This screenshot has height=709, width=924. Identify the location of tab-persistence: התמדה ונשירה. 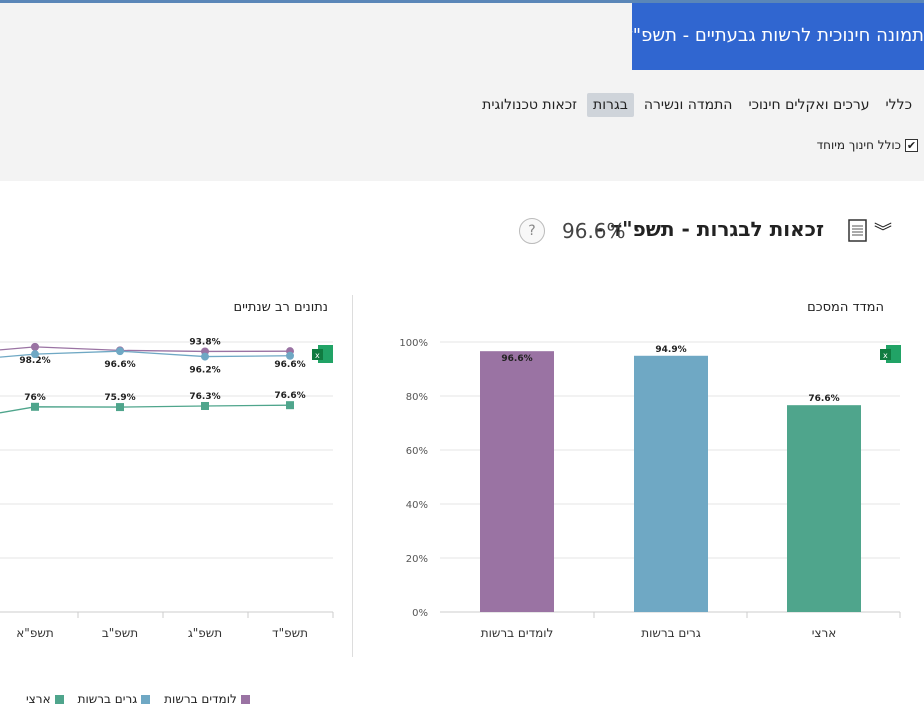
(688, 105).